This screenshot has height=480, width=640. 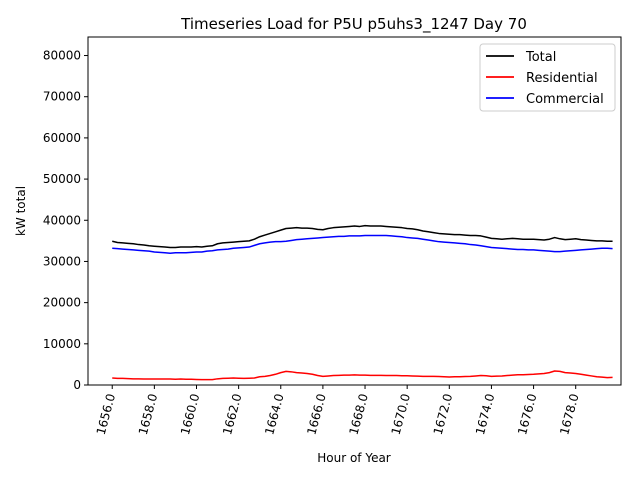 I want to click on legend-box, so click(x=547, y=77).